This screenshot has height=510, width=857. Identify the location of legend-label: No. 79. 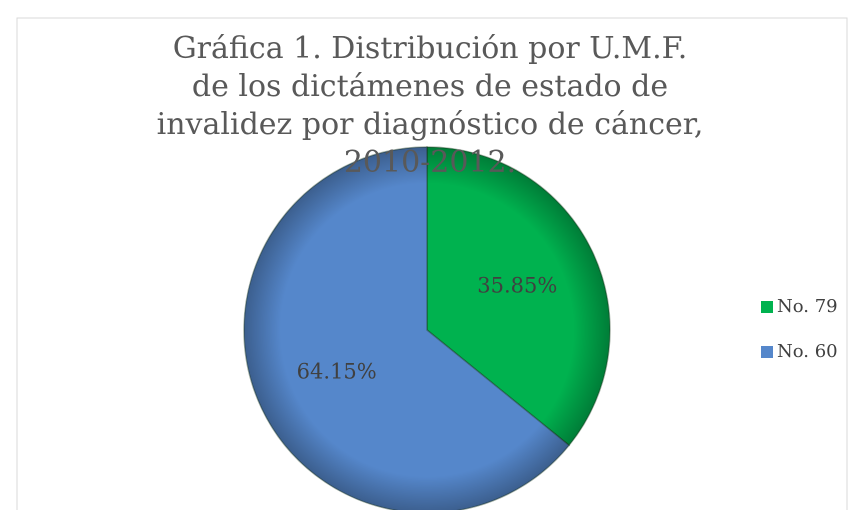
(807, 306).